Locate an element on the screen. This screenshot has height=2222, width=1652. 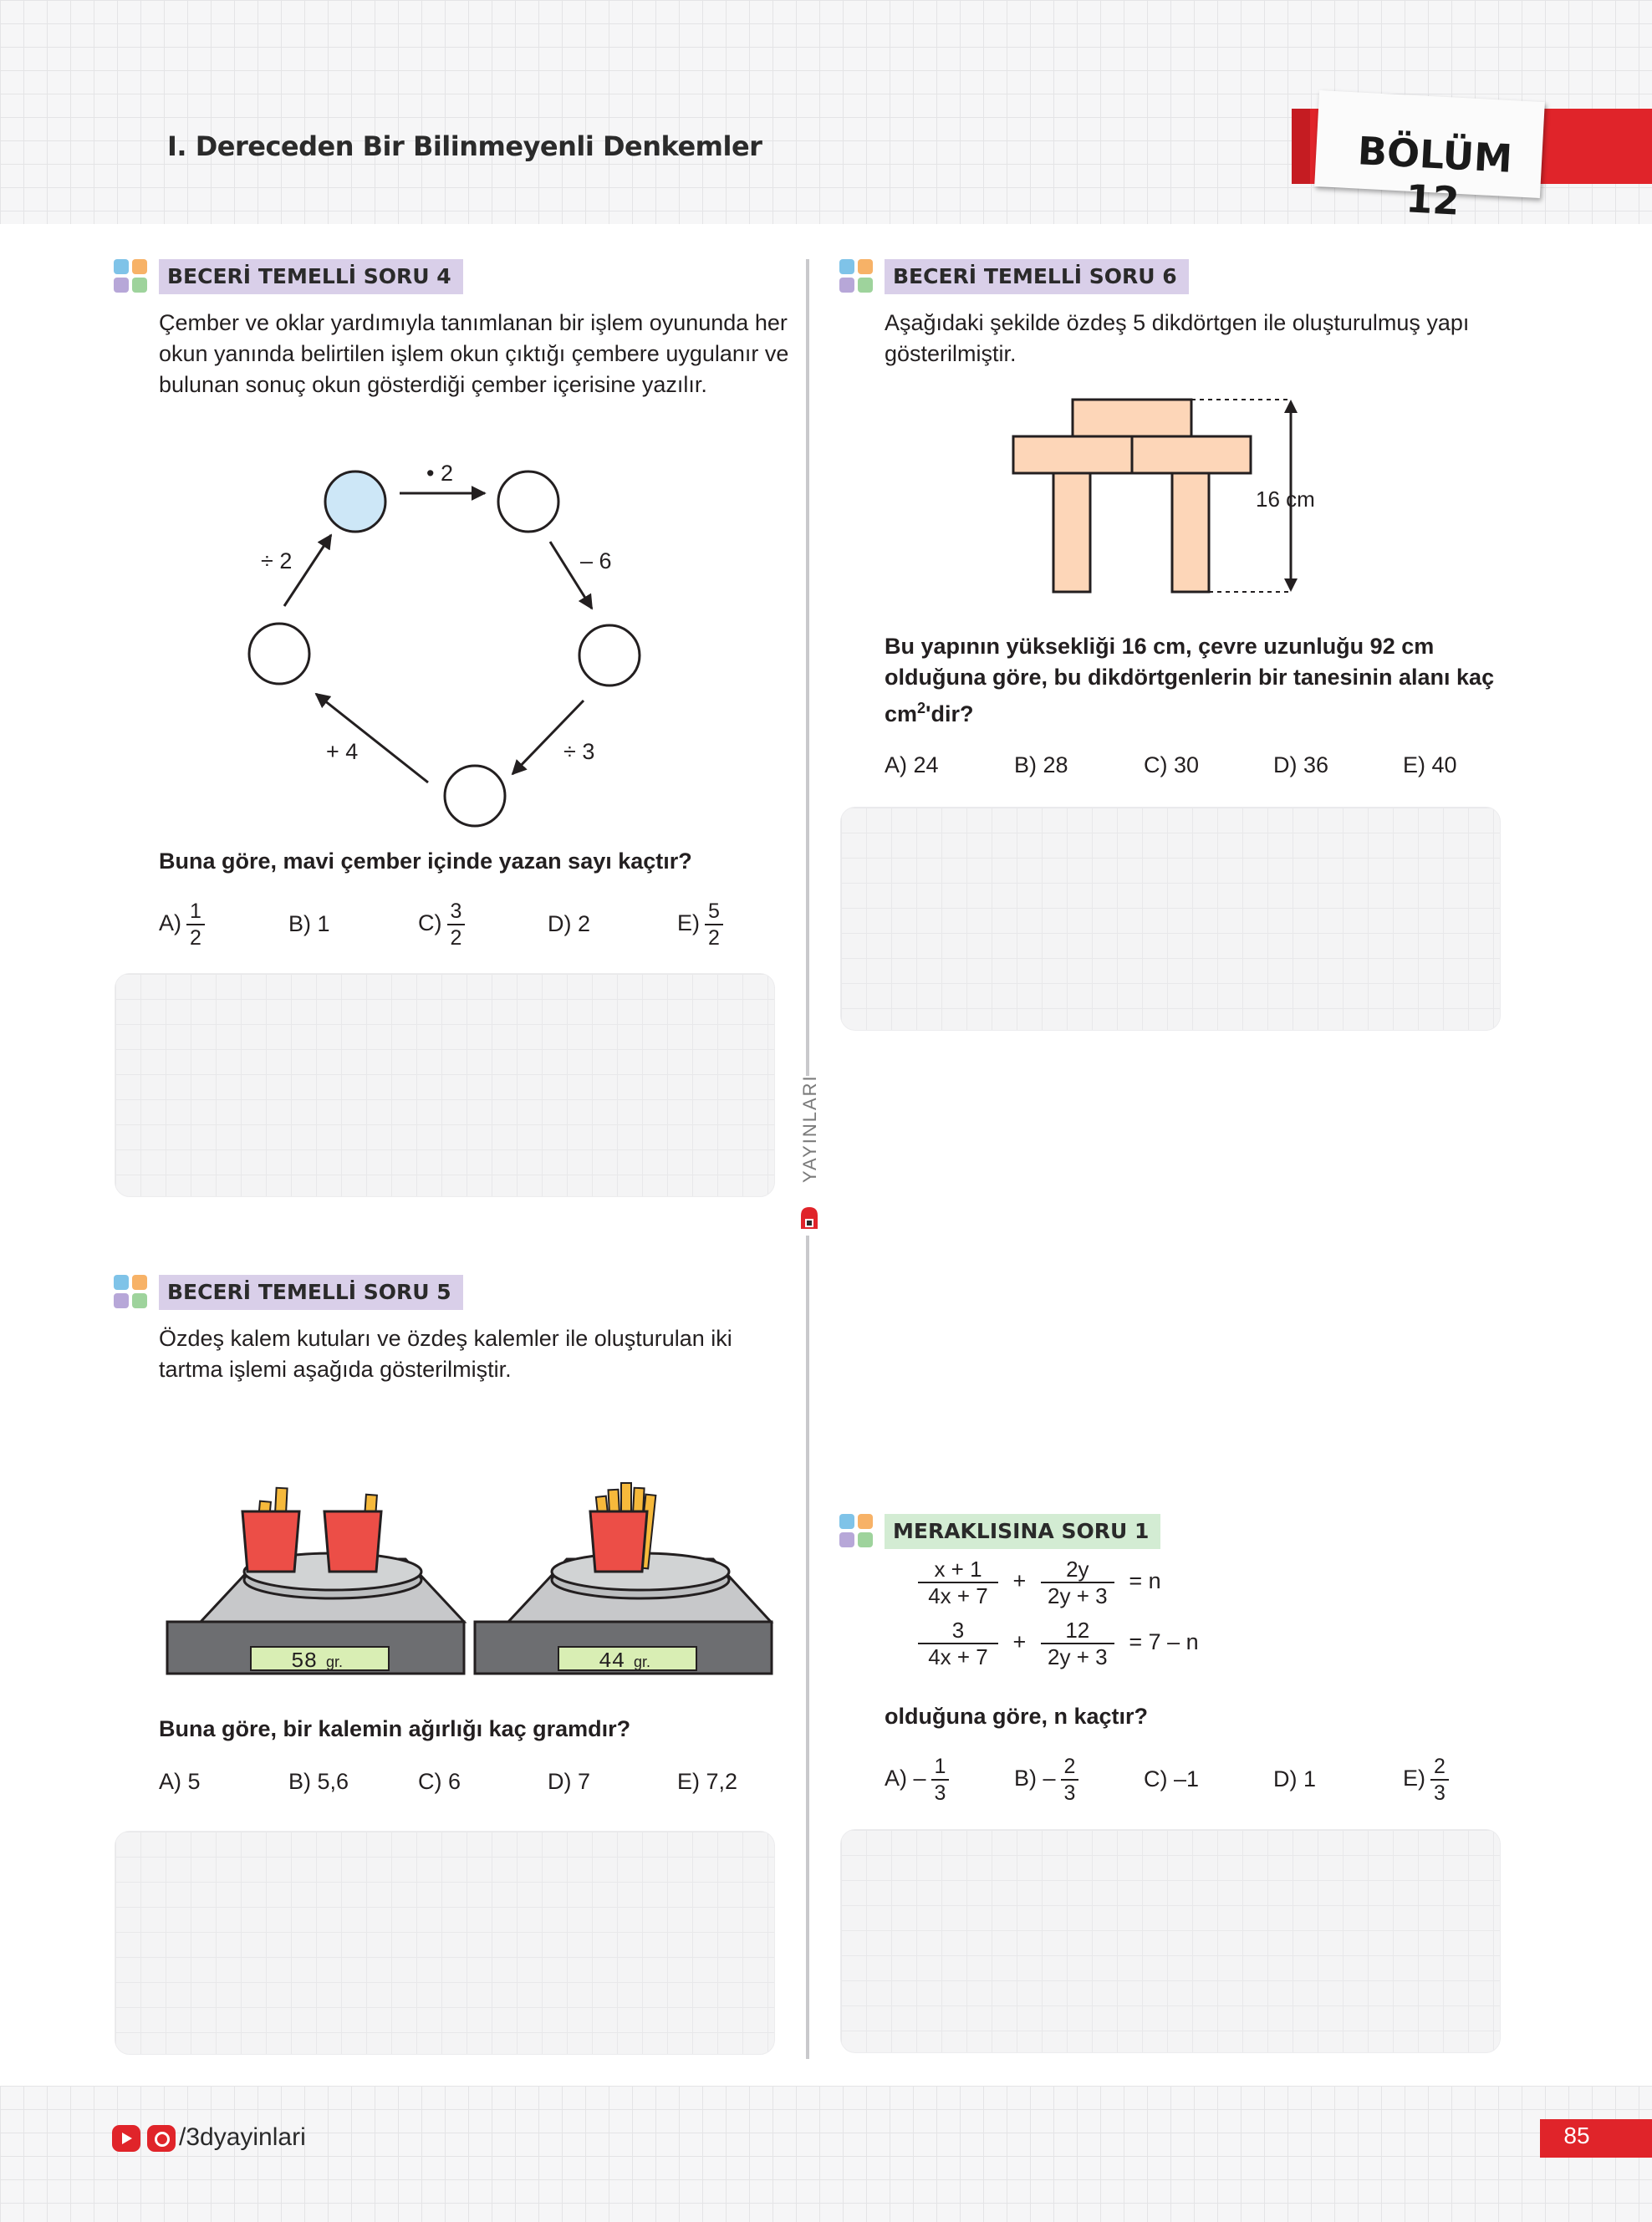
section-label: BÖLÜM 12 is located at coordinates (1435, 176).